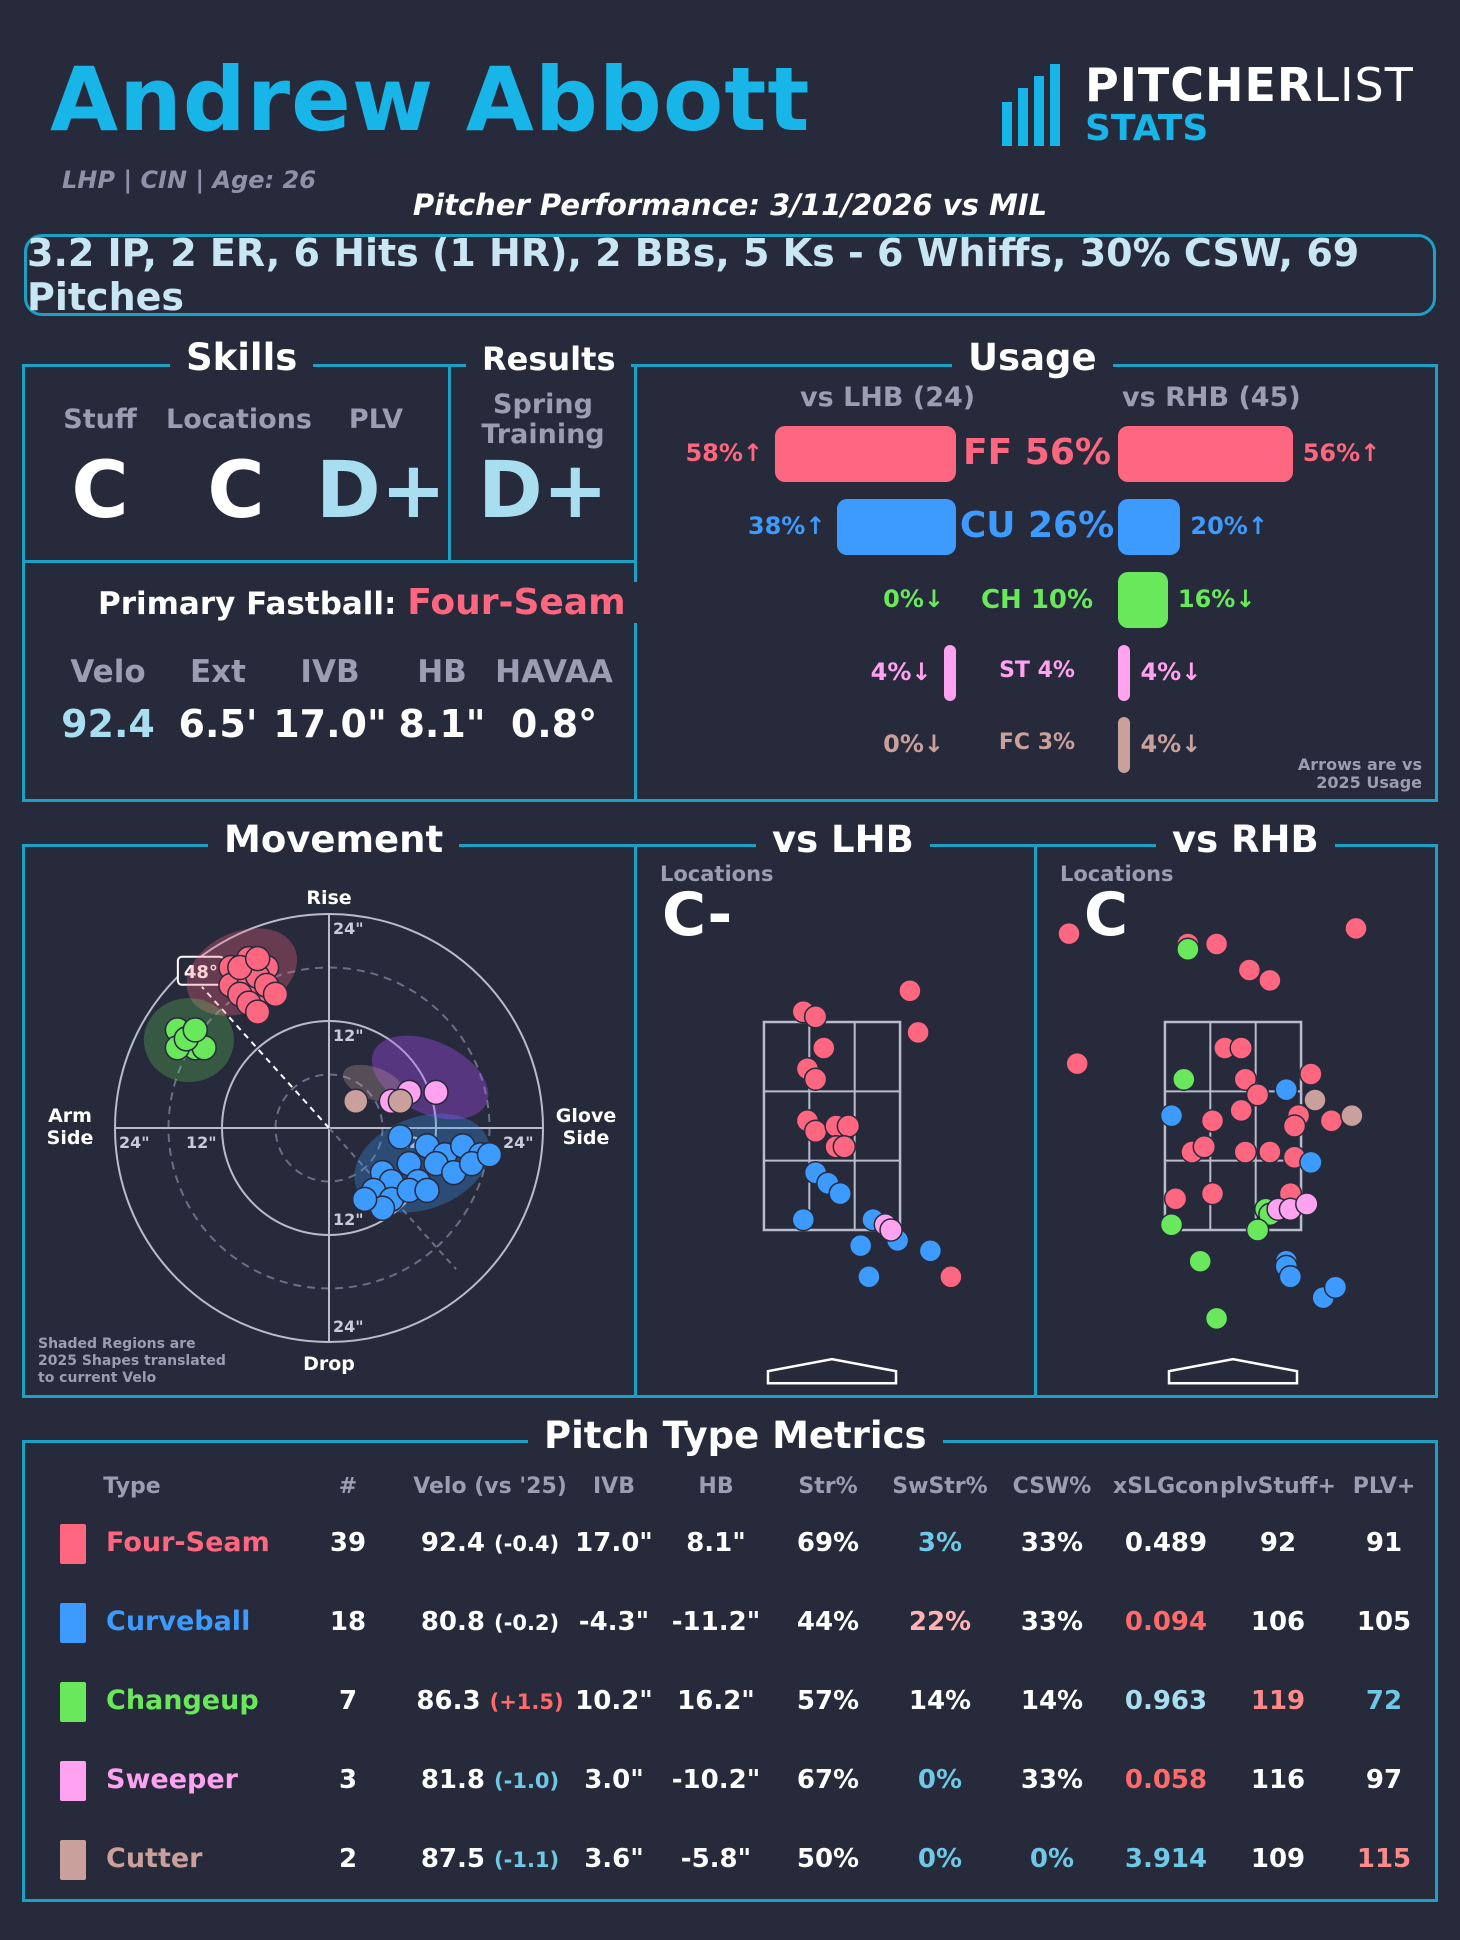 The height and width of the screenshot is (1940, 1460). I want to click on pitch-type-name: Sweeper, so click(172, 1779).